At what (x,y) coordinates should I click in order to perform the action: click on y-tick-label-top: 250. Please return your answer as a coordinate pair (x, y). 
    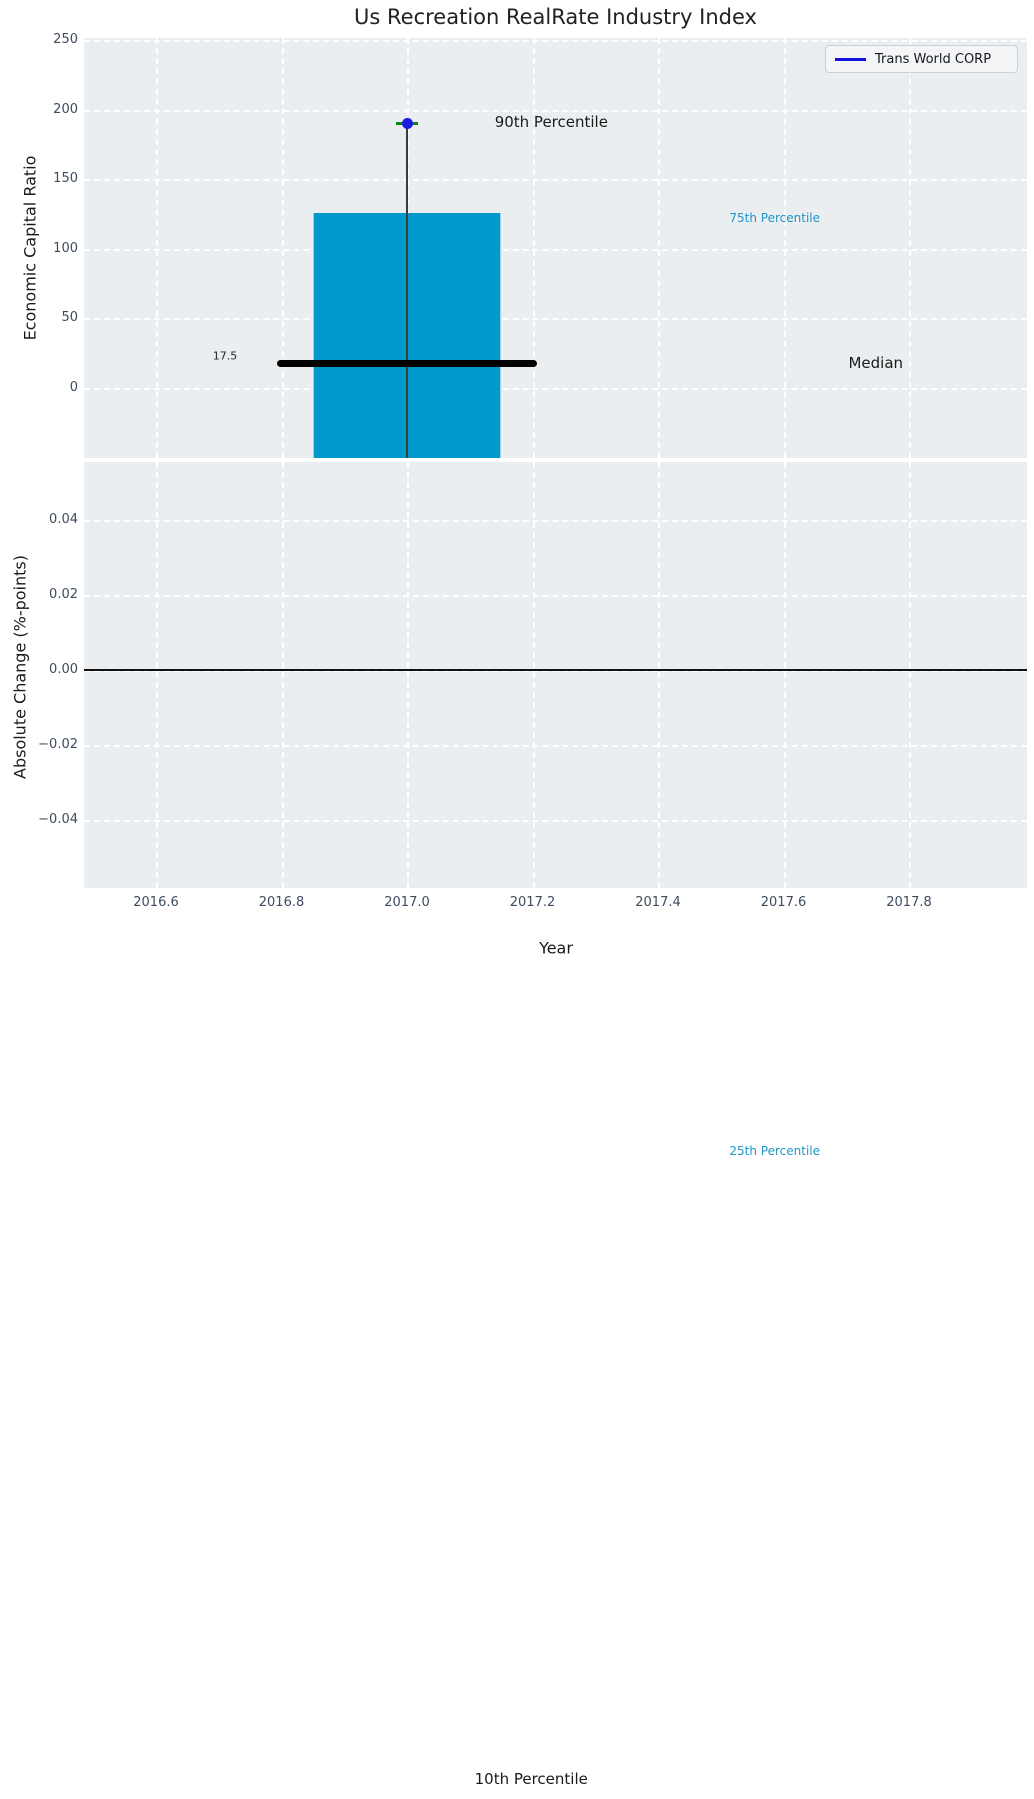
    Looking at the image, I should click on (65, 39).